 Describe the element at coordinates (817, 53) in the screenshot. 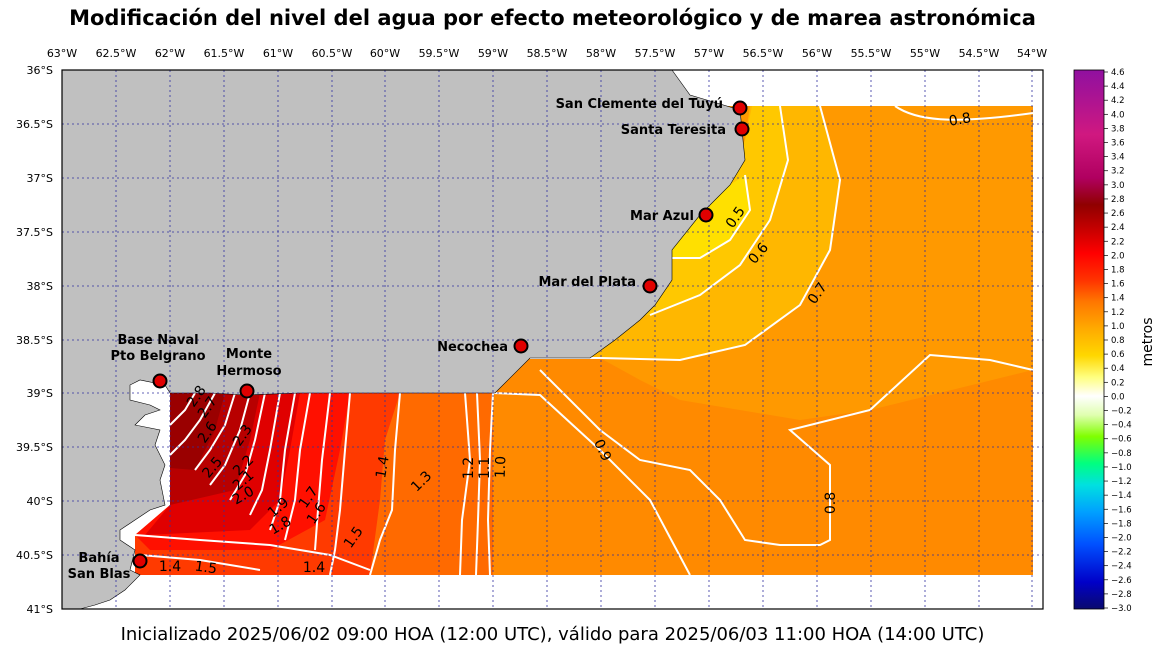

I see `lon-tick: 56°W` at that location.